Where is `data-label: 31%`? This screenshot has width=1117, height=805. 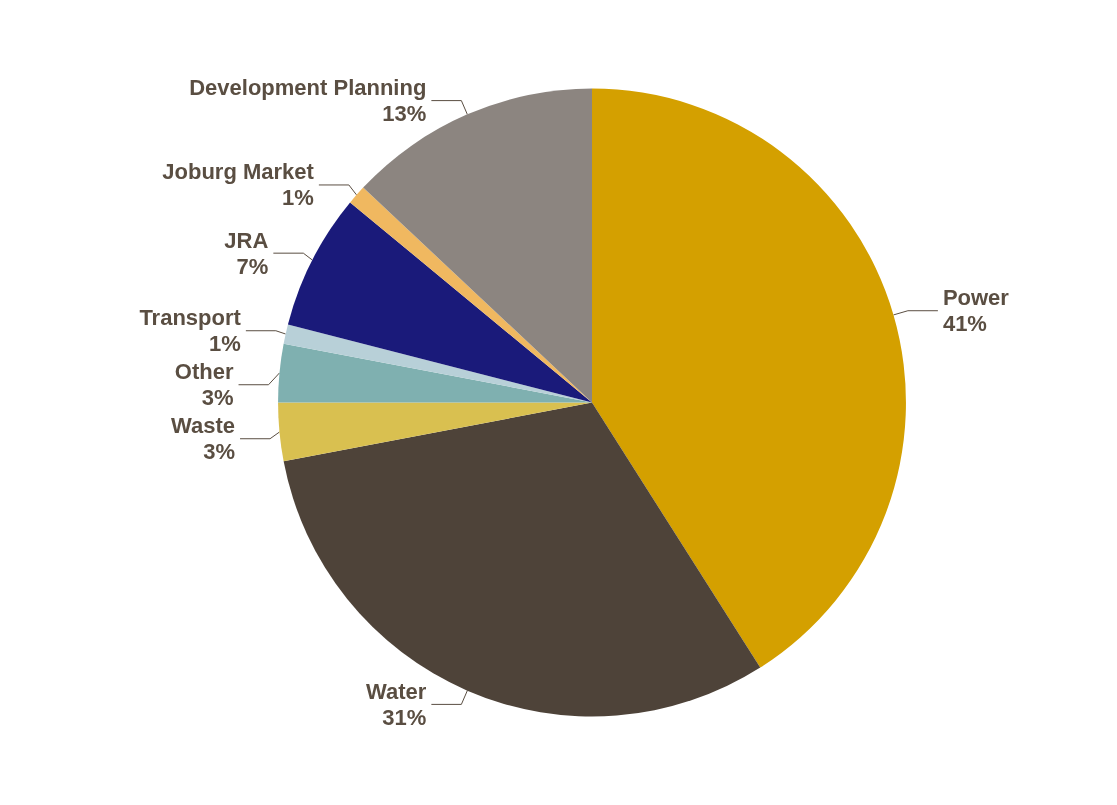 data-label: 31% is located at coordinates (404, 717).